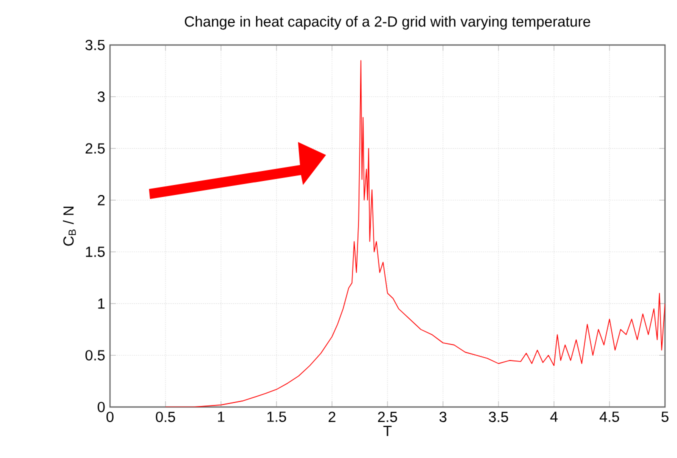 This screenshot has height=458, width=677. I want to click on x-tick-label: 1.5, so click(276, 417).